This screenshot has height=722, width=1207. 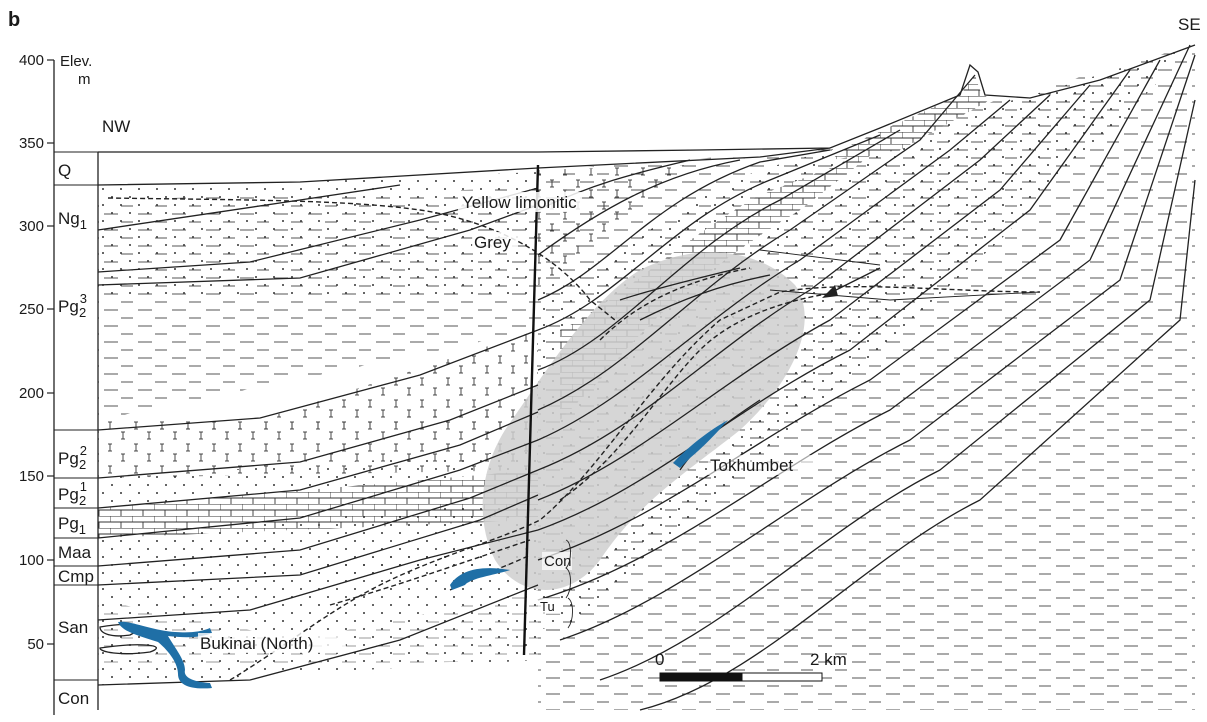 I want to click on ore-body-tokhumbet, so click(x=700, y=444).